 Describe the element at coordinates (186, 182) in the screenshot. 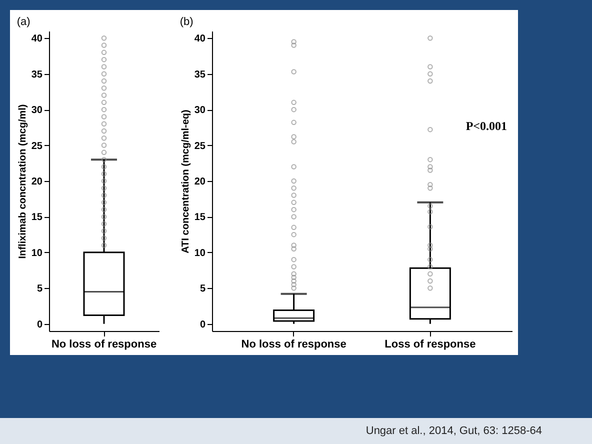

I see `y-axis-title: ATI concentration (mcg/ml-eq)` at that location.